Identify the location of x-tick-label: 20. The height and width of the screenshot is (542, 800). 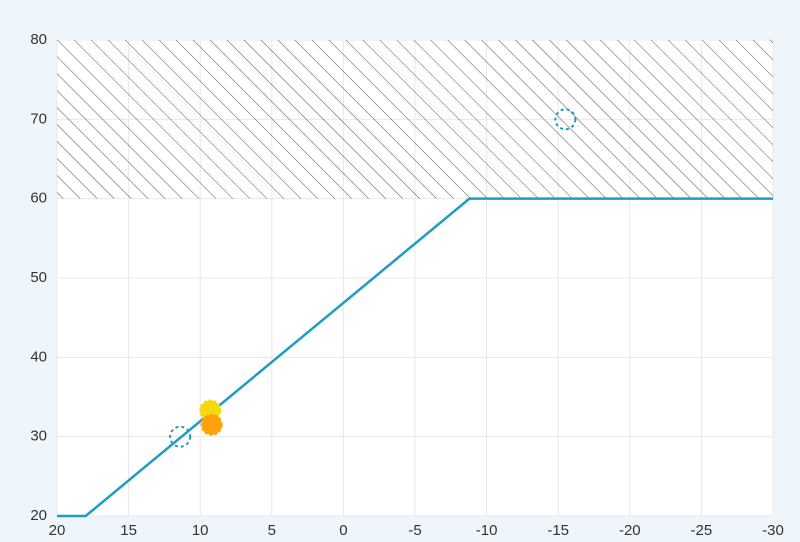
(57, 530).